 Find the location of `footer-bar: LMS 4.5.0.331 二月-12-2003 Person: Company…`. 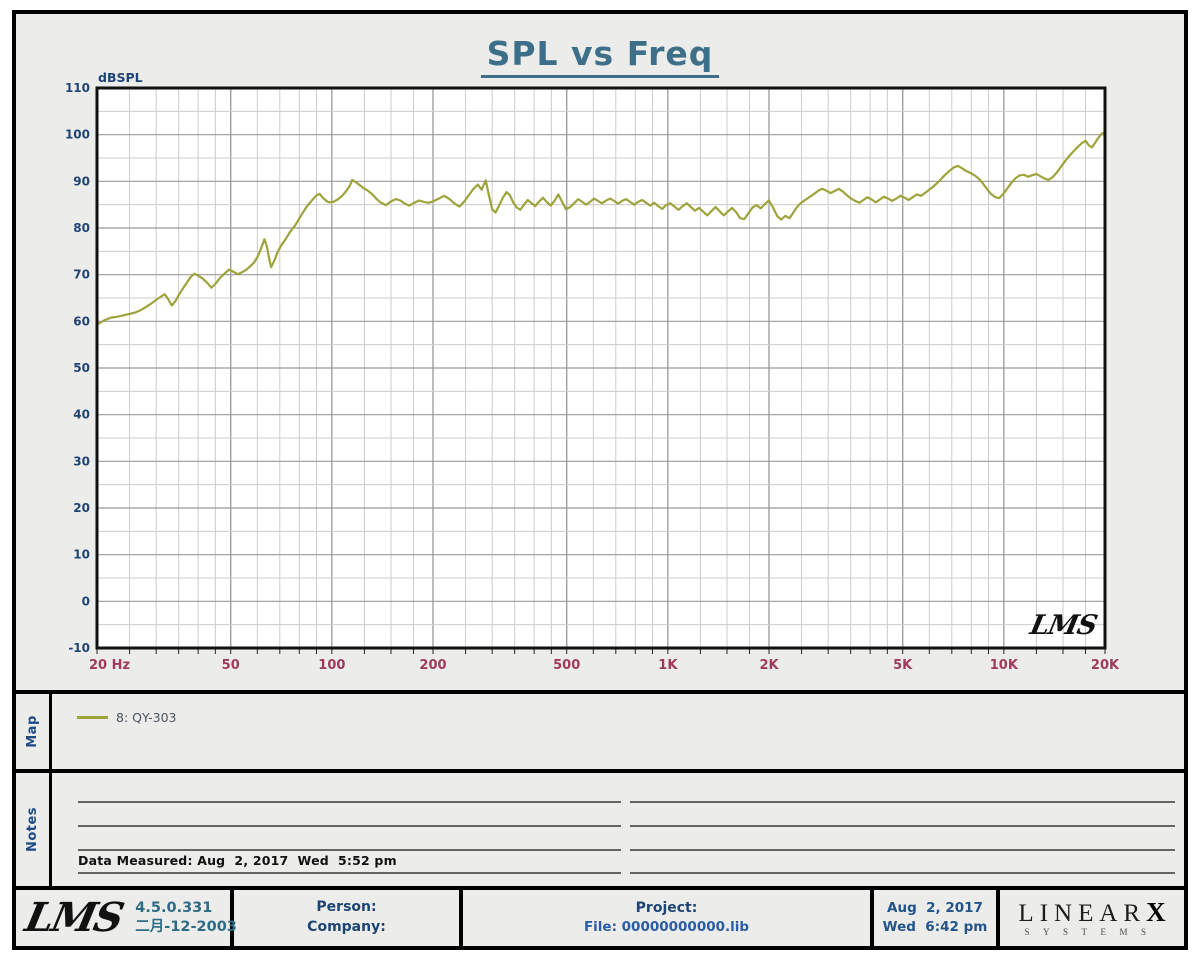

footer-bar: LMS 4.5.0.331 二月-12-2003 Person: Company… is located at coordinates (600, 916).